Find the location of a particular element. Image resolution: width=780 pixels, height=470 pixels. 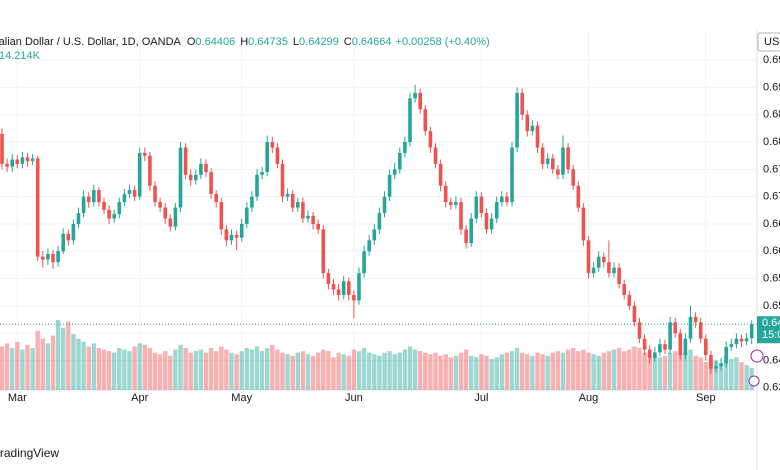

x-tick-label: Apr is located at coordinates (139, 398).